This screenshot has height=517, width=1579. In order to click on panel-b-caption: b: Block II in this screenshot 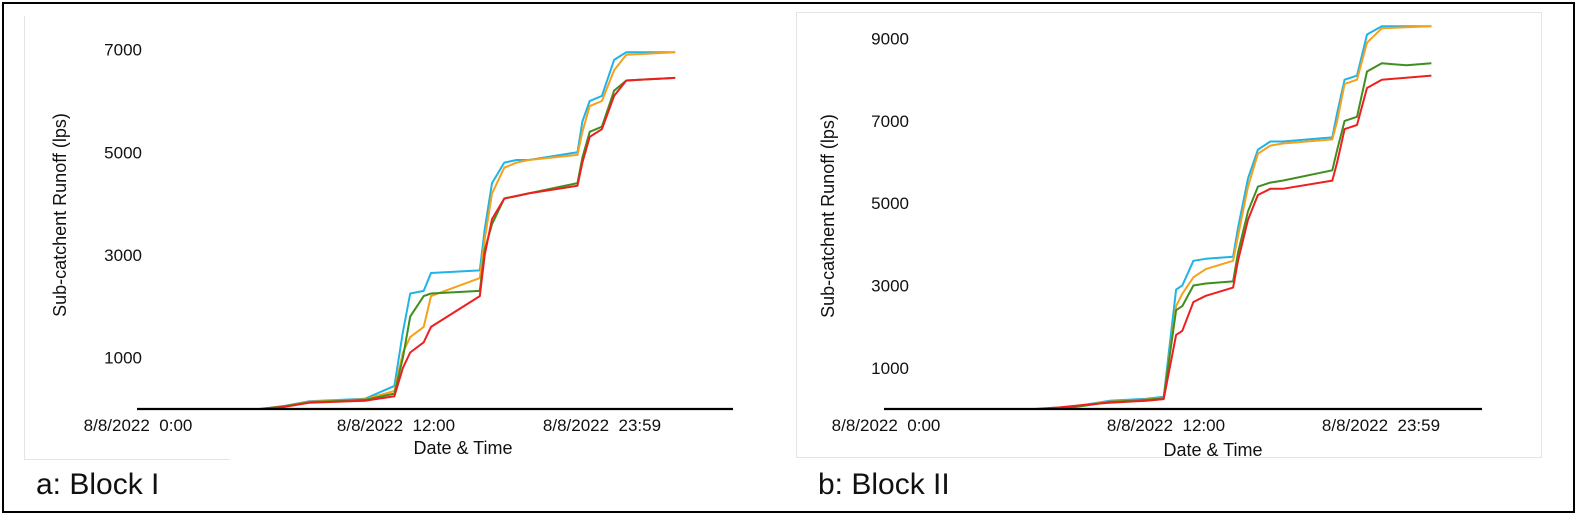, I will do `click(884, 484)`.